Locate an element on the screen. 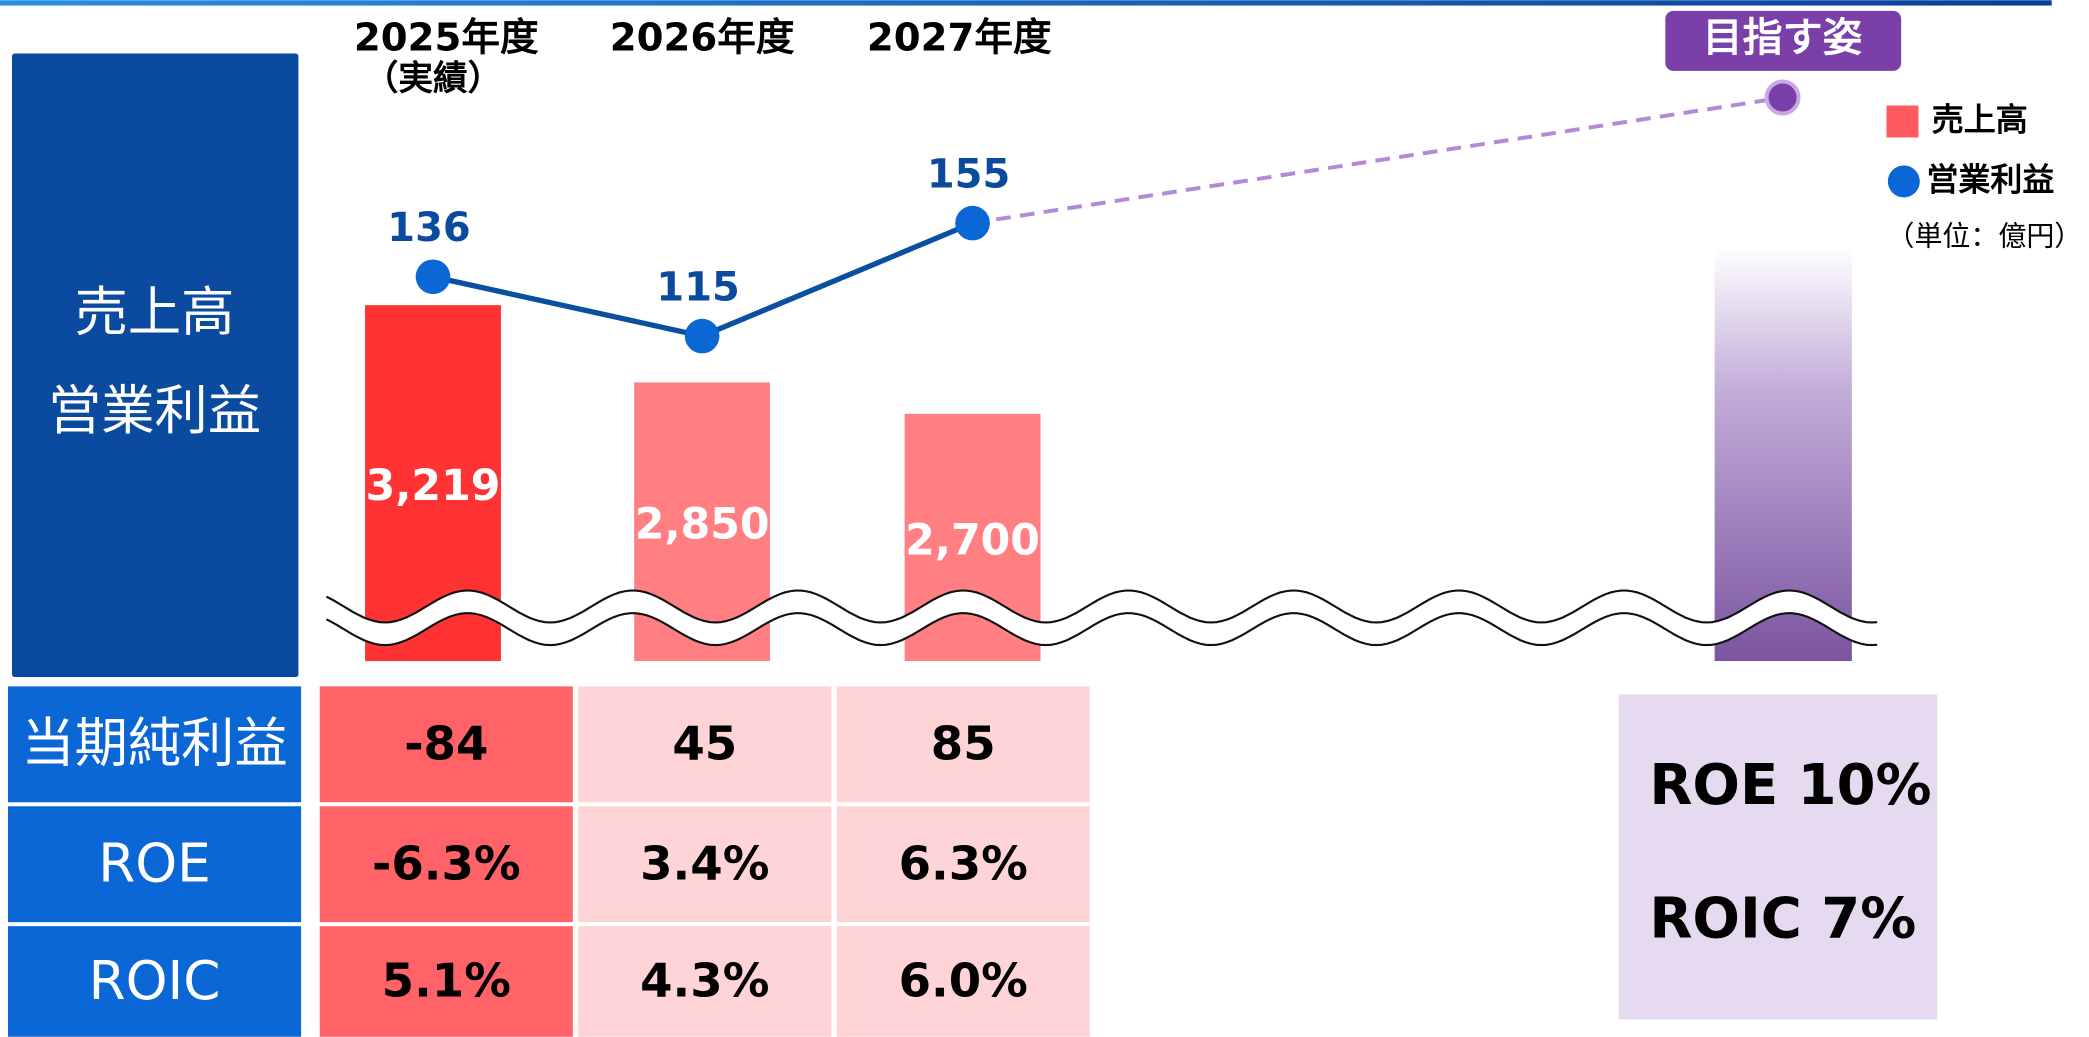 Image resolution: width=2089 pixels, height=1037 pixels. table-row-header: 当期純利益 is located at coordinates (154, 744).